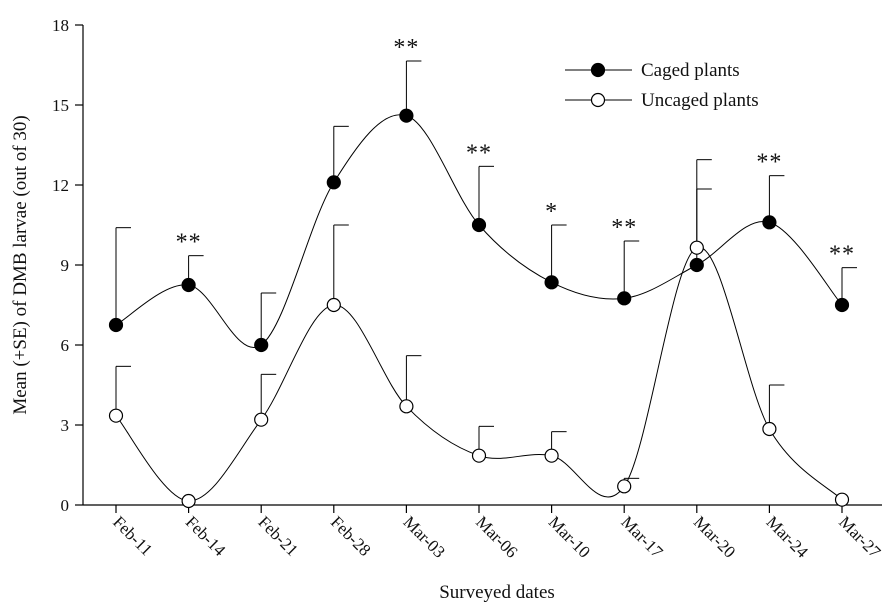 Image resolution: width=894 pixels, height=616 pixels. What do you see at coordinates (700, 100) in the screenshot?
I see `legend-label-uncaged: Uncaged plants` at bounding box center [700, 100].